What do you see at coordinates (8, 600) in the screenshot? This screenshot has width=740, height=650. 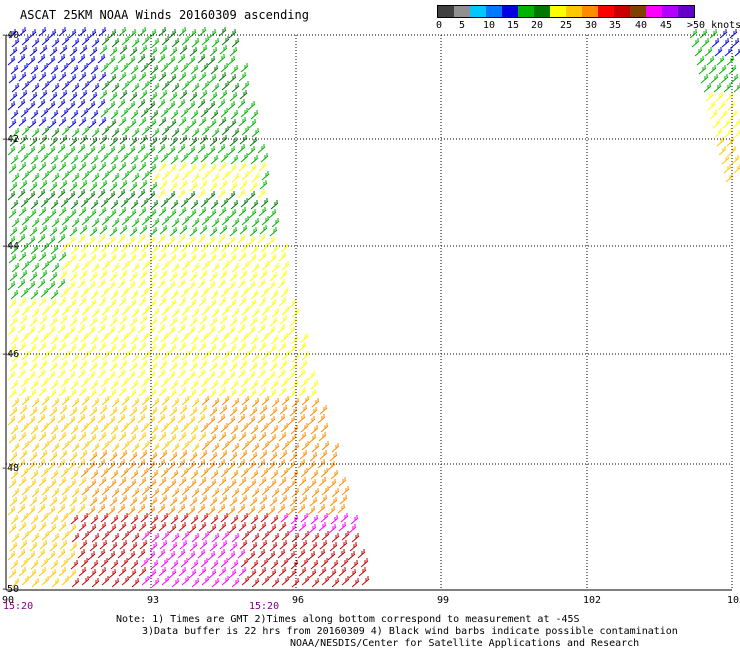 I see `lon-label: 90` at bounding box center [8, 600].